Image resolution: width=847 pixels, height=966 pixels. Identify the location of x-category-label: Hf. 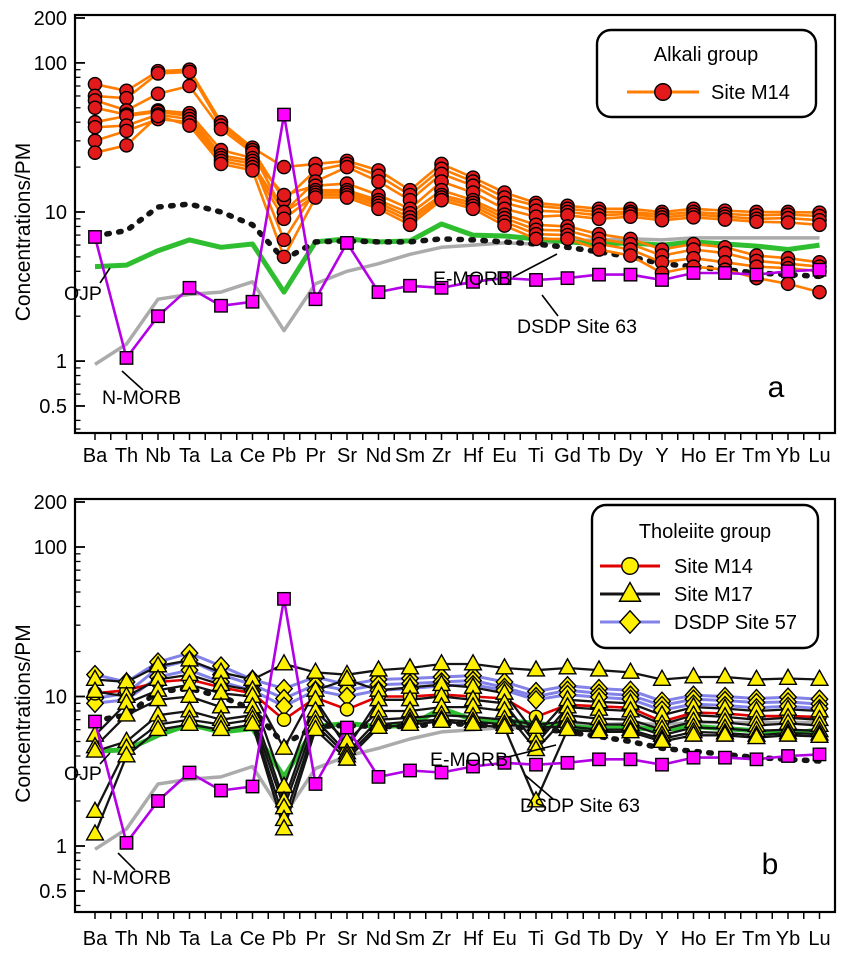
(473, 939).